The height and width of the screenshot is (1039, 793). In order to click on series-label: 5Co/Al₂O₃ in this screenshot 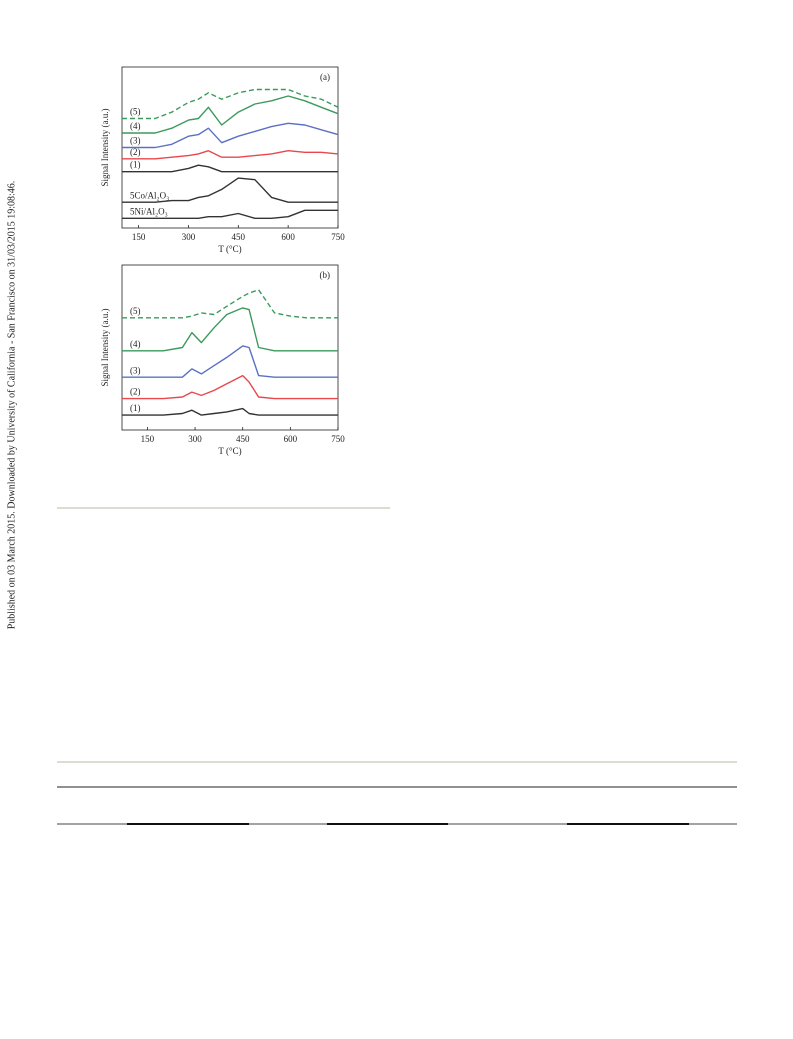, I will do `click(149, 195)`.